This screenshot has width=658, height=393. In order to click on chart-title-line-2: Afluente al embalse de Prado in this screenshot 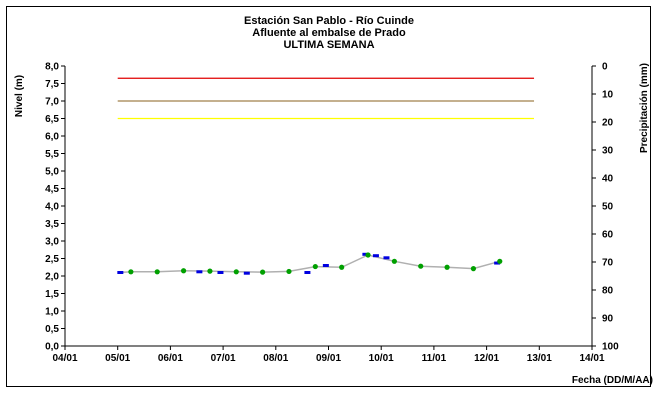, I will do `click(329, 33)`.